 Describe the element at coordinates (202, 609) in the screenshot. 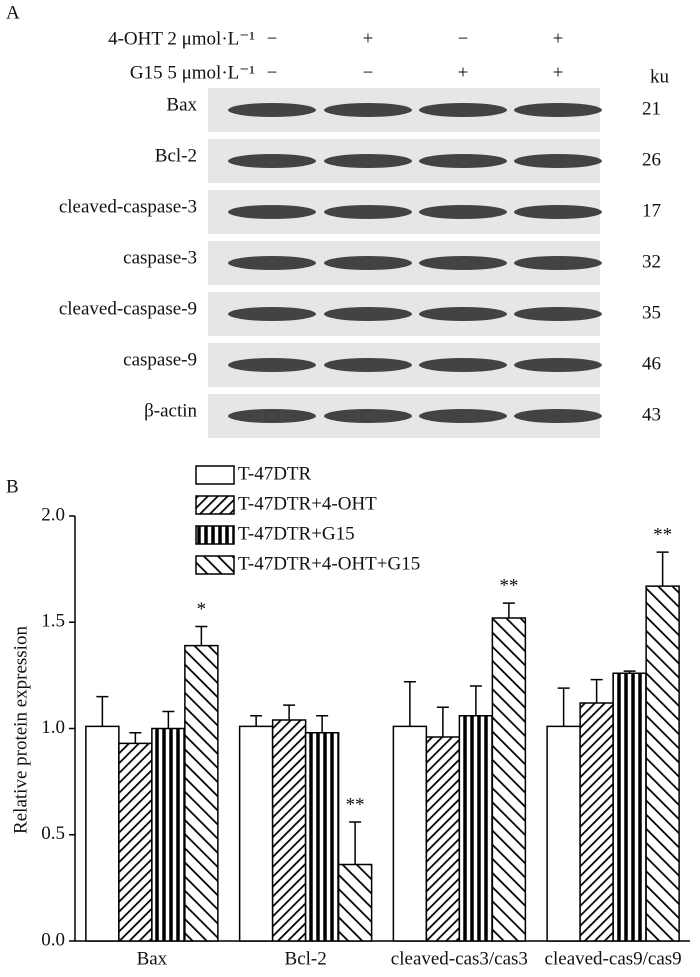

I see `significance-mark: *` at that location.